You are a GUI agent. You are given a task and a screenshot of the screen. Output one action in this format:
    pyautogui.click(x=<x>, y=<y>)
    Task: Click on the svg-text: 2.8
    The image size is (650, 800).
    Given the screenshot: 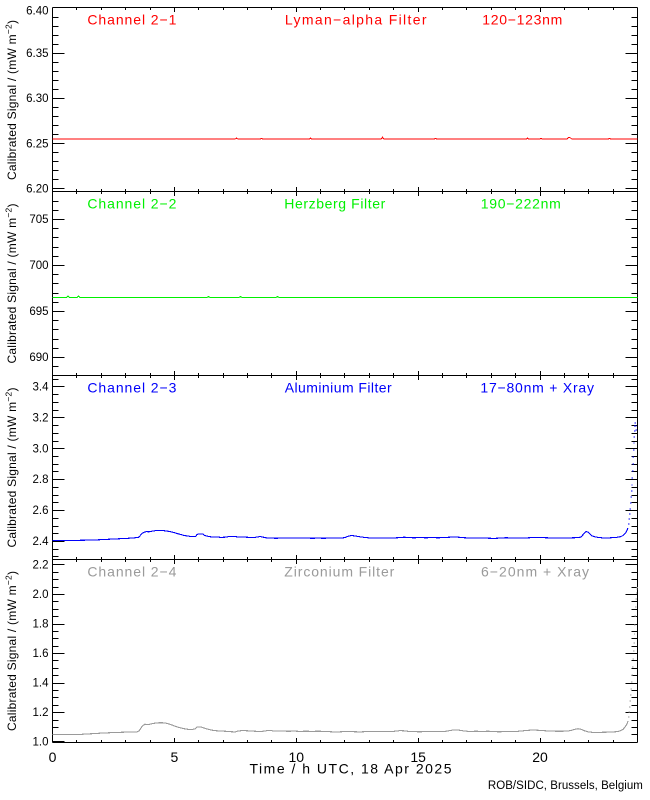 What is the action you would take?
    pyautogui.click(x=41, y=480)
    